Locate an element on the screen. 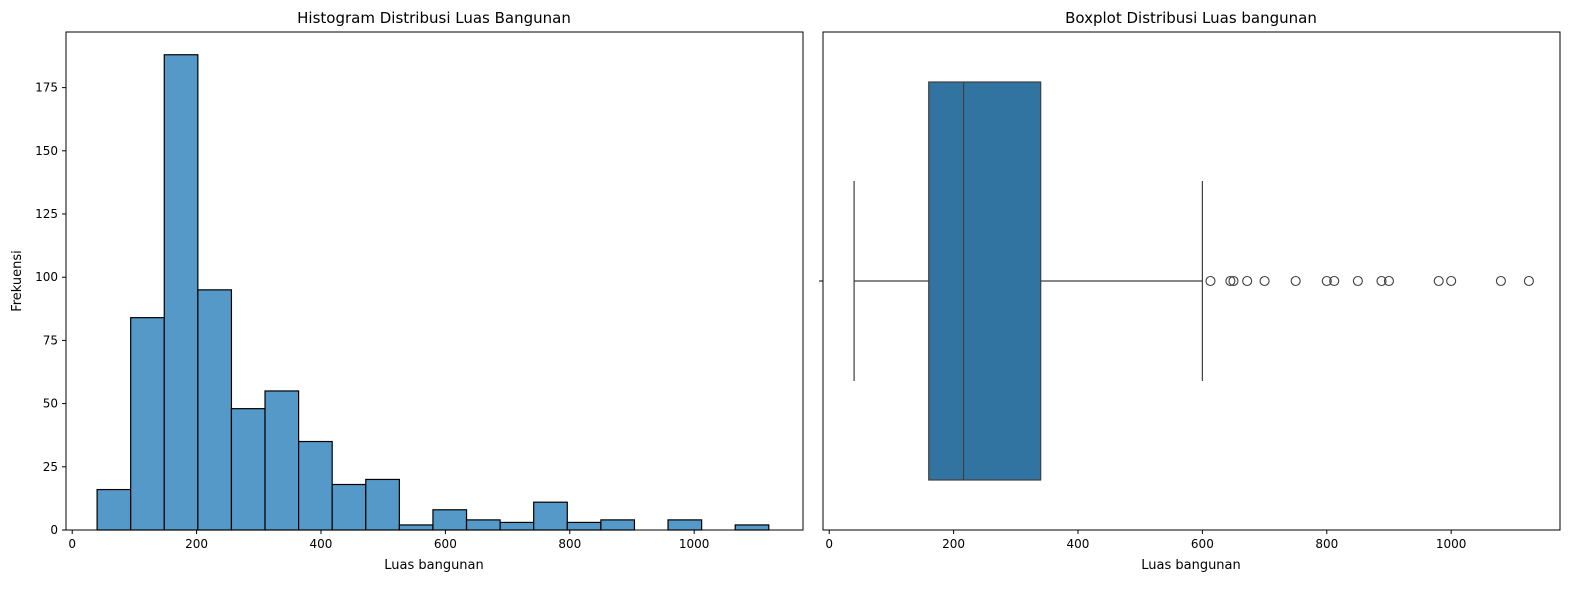 The height and width of the screenshot is (590, 1589). histogram-x-tick-label: 400 is located at coordinates (321, 544).